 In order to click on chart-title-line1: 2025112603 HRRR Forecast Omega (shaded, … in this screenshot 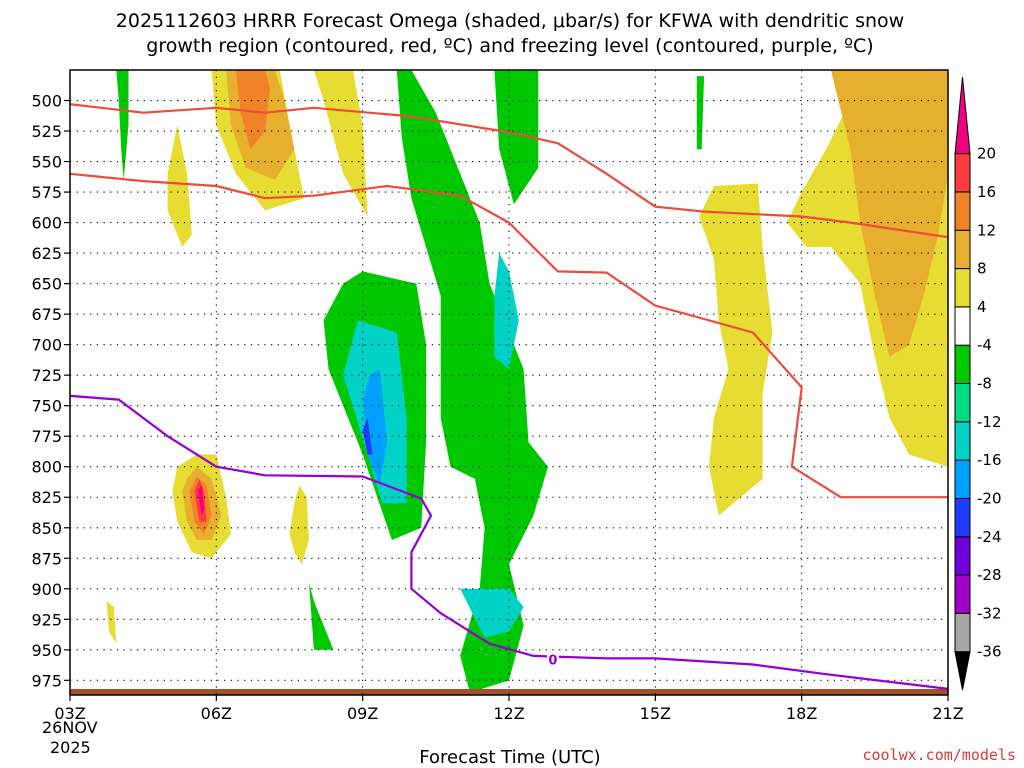, I will do `click(510, 21)`.